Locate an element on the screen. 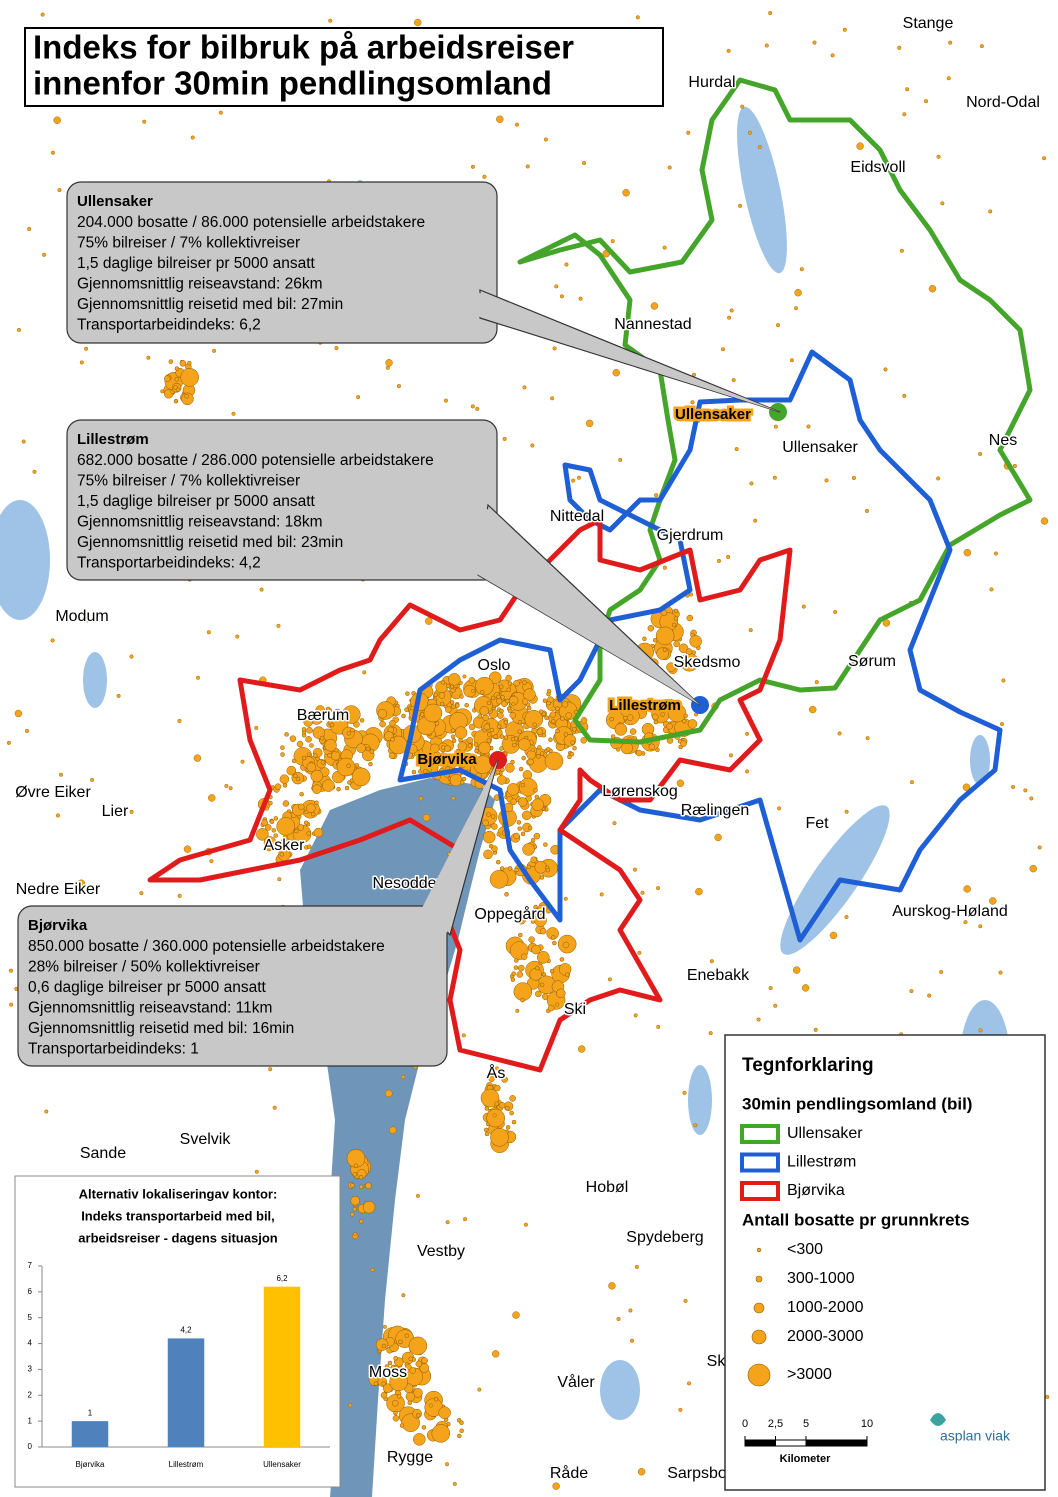  place-name: Nittedal is located at coordinates (577, 516).